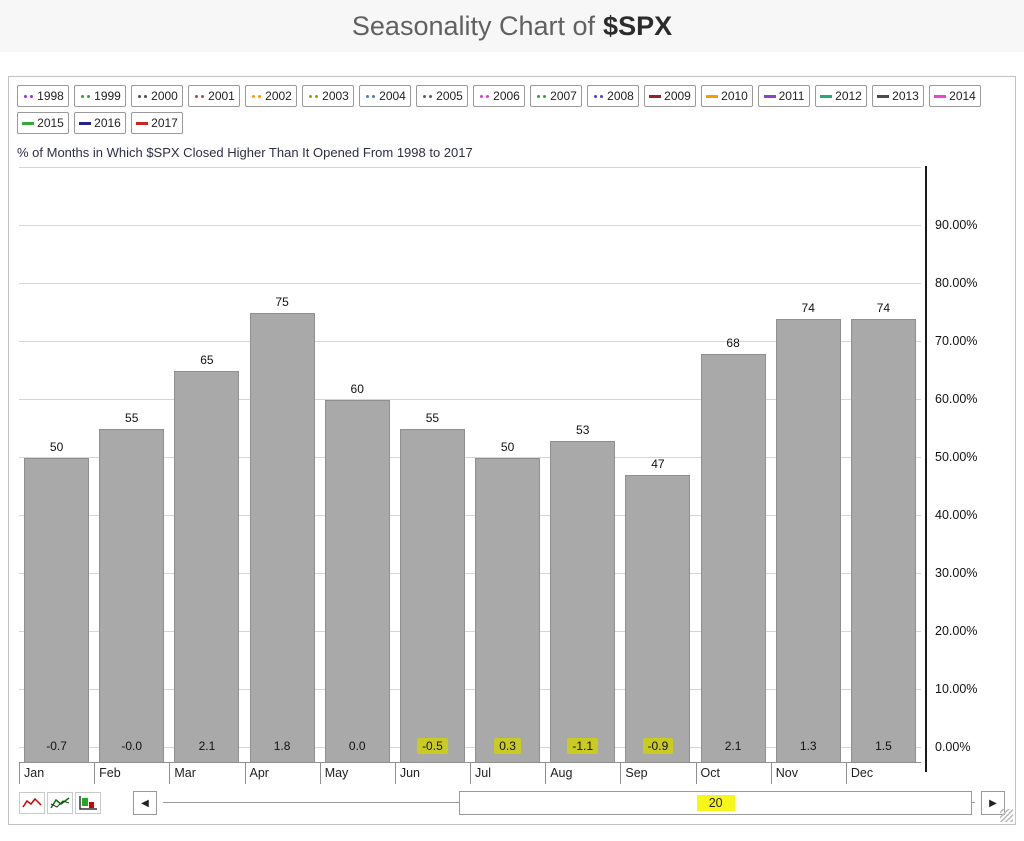 Image resolution: width=1024 pixels, height=841 pixels. I want to click on year-label: 2002, so click(278, 96).